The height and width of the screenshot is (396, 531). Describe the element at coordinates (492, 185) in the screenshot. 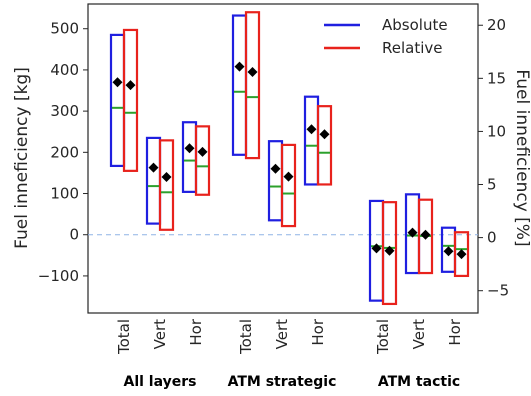

I see `right-tick-label: 5` at that location.